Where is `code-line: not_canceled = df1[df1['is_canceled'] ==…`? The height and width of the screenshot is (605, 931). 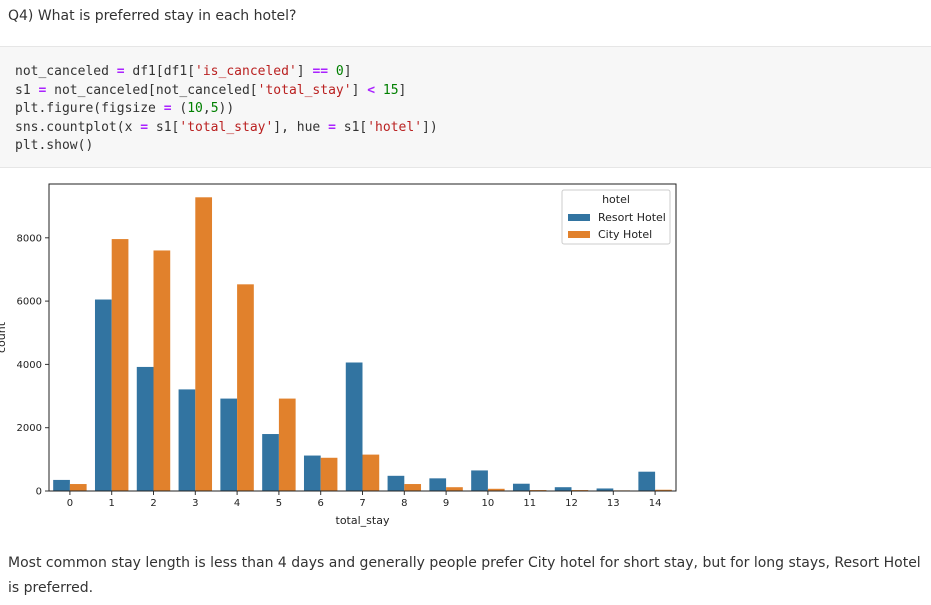
code-line: not_canceled = df1[df1['is_canceled'] ==… is located at coordinates (183, 71).